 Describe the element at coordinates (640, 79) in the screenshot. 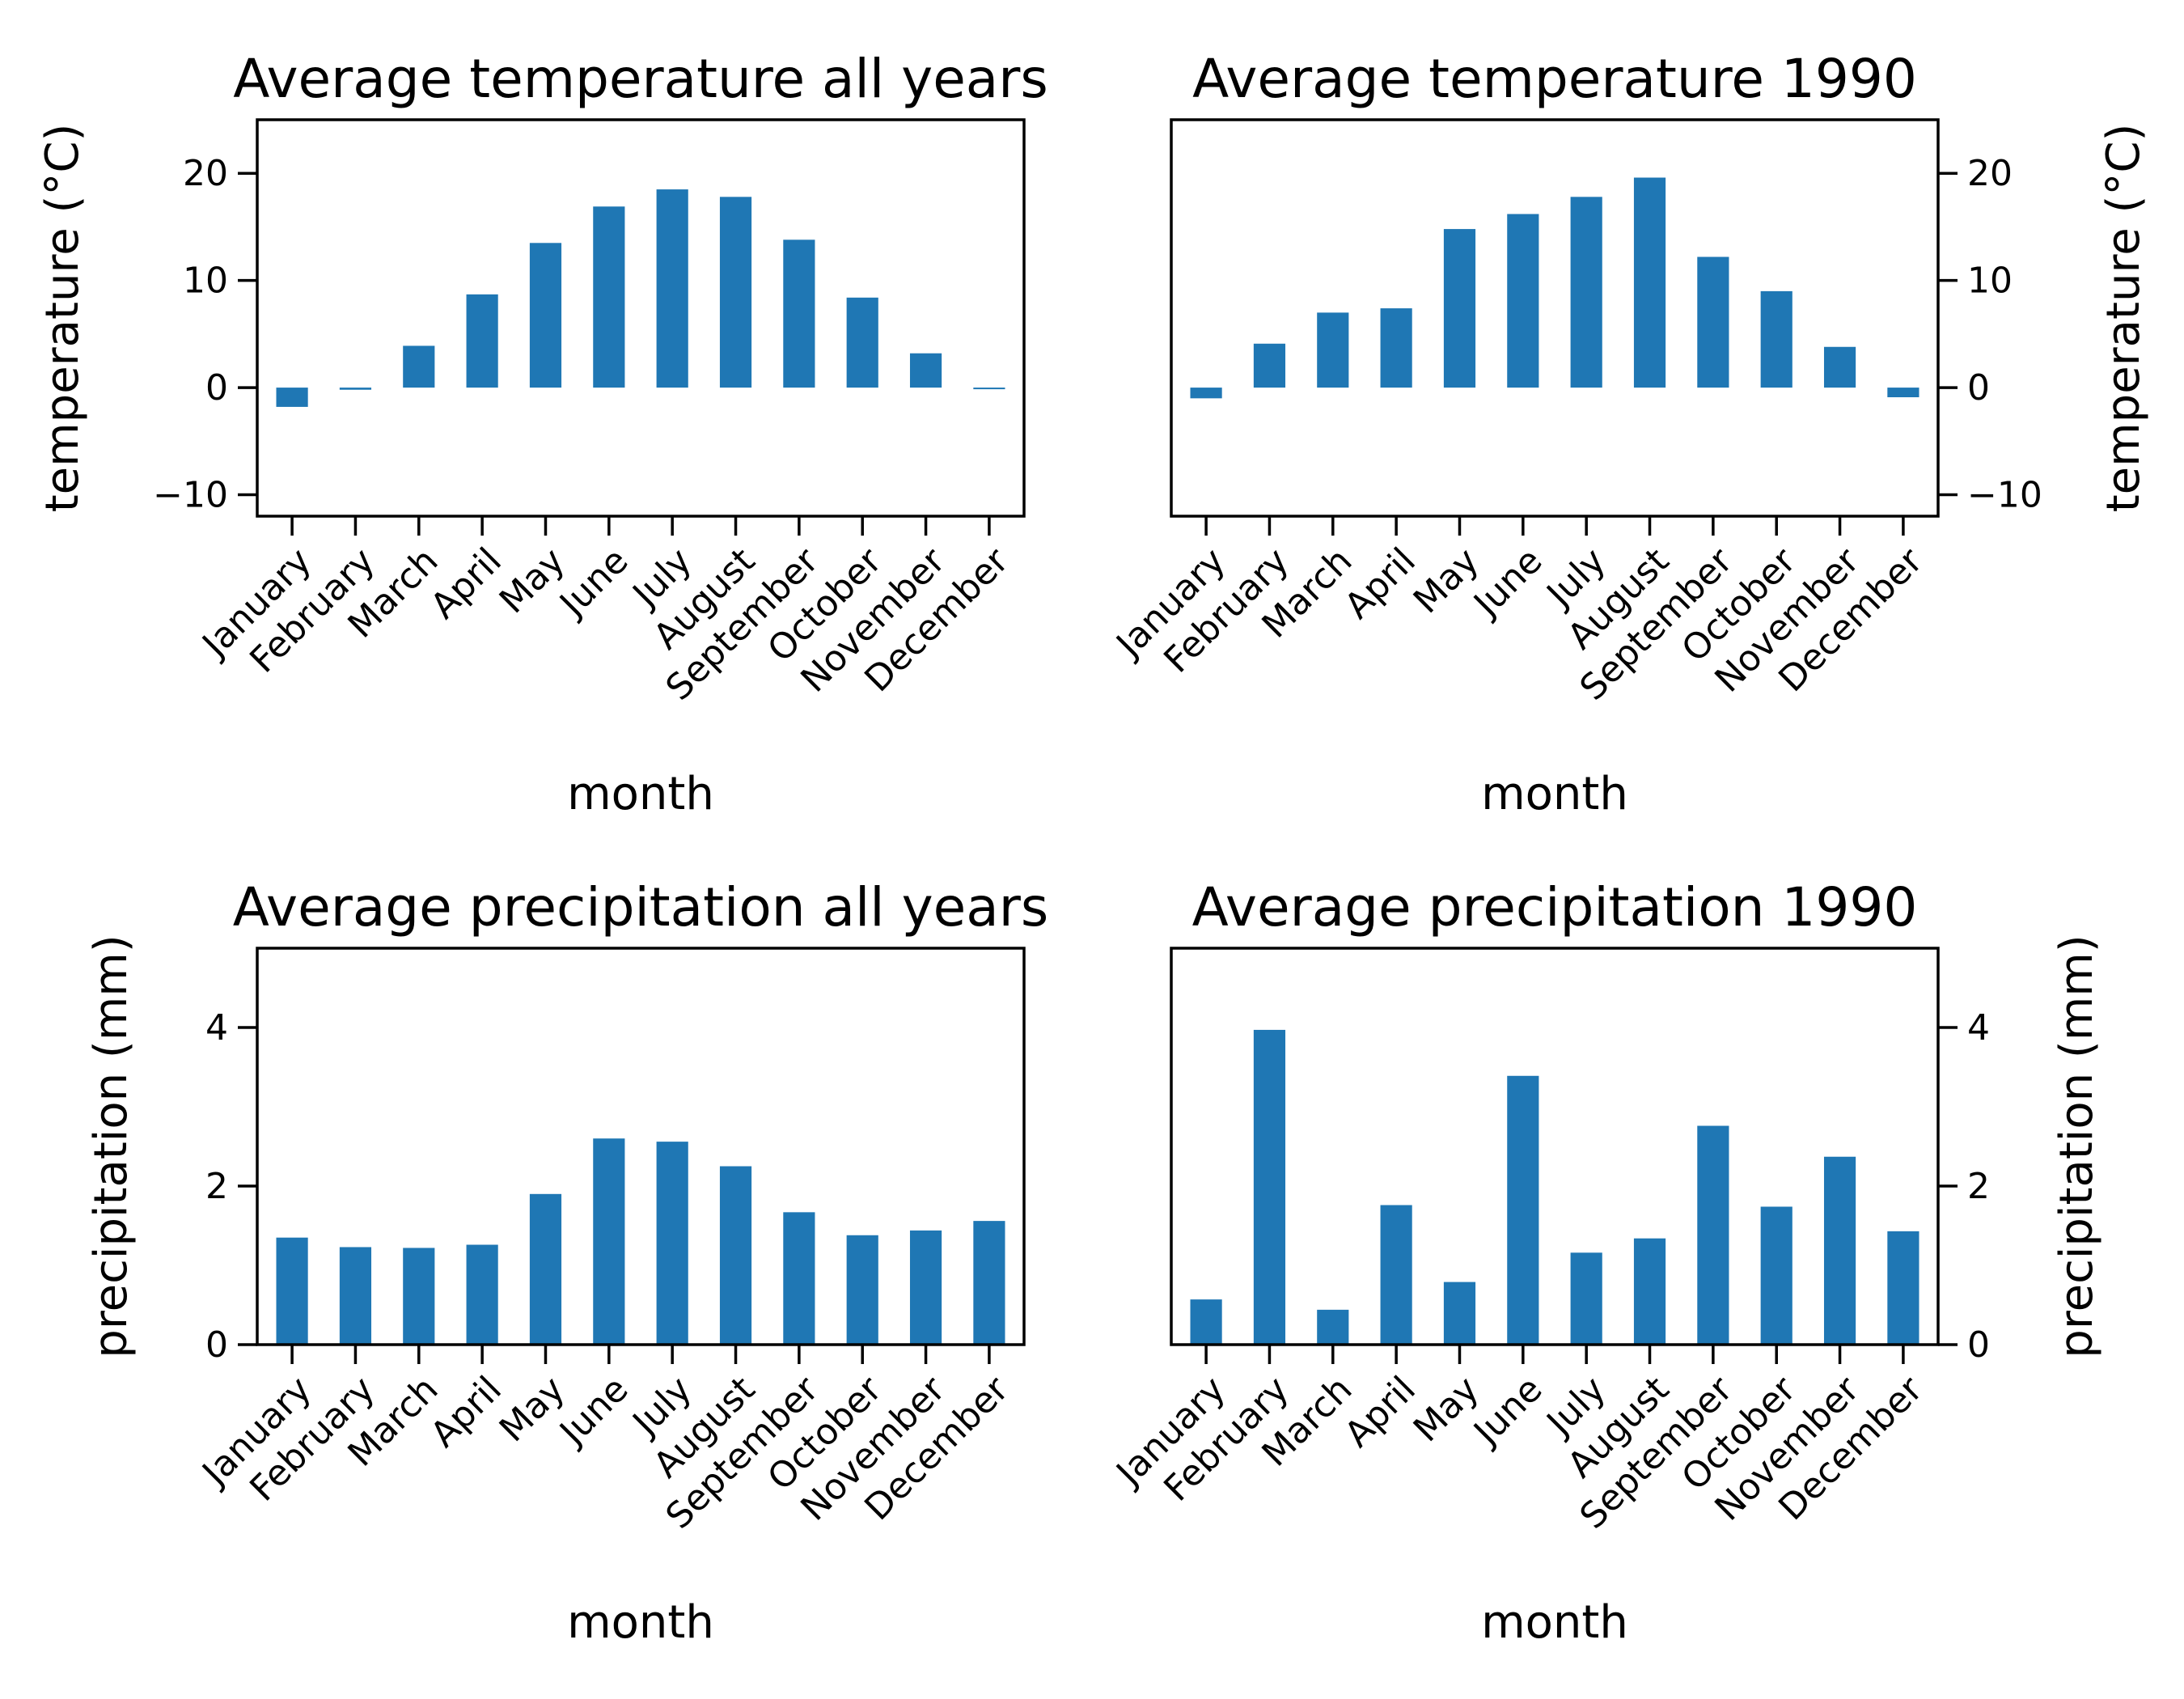

I see `chart-title: Average temperature all years` at that location.